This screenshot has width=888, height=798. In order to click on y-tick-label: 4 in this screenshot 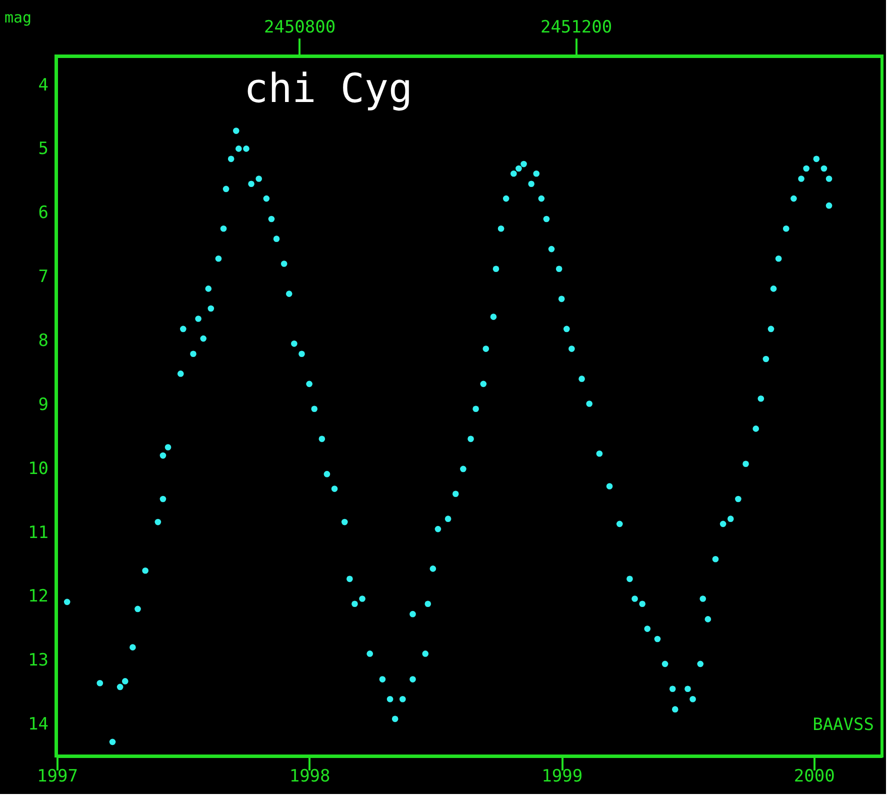, I will do `click(43, 85)`.